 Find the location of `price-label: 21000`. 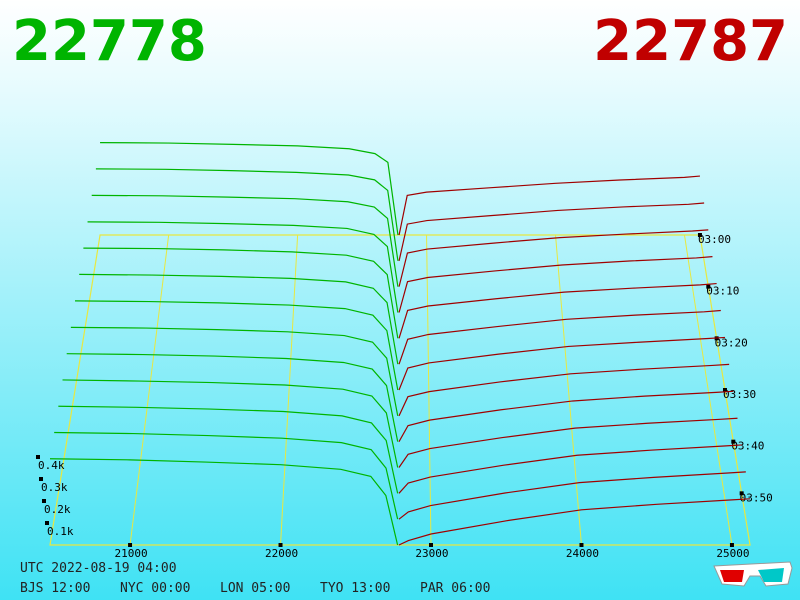

price-label: 21000 is located at coordinates (130, 553).